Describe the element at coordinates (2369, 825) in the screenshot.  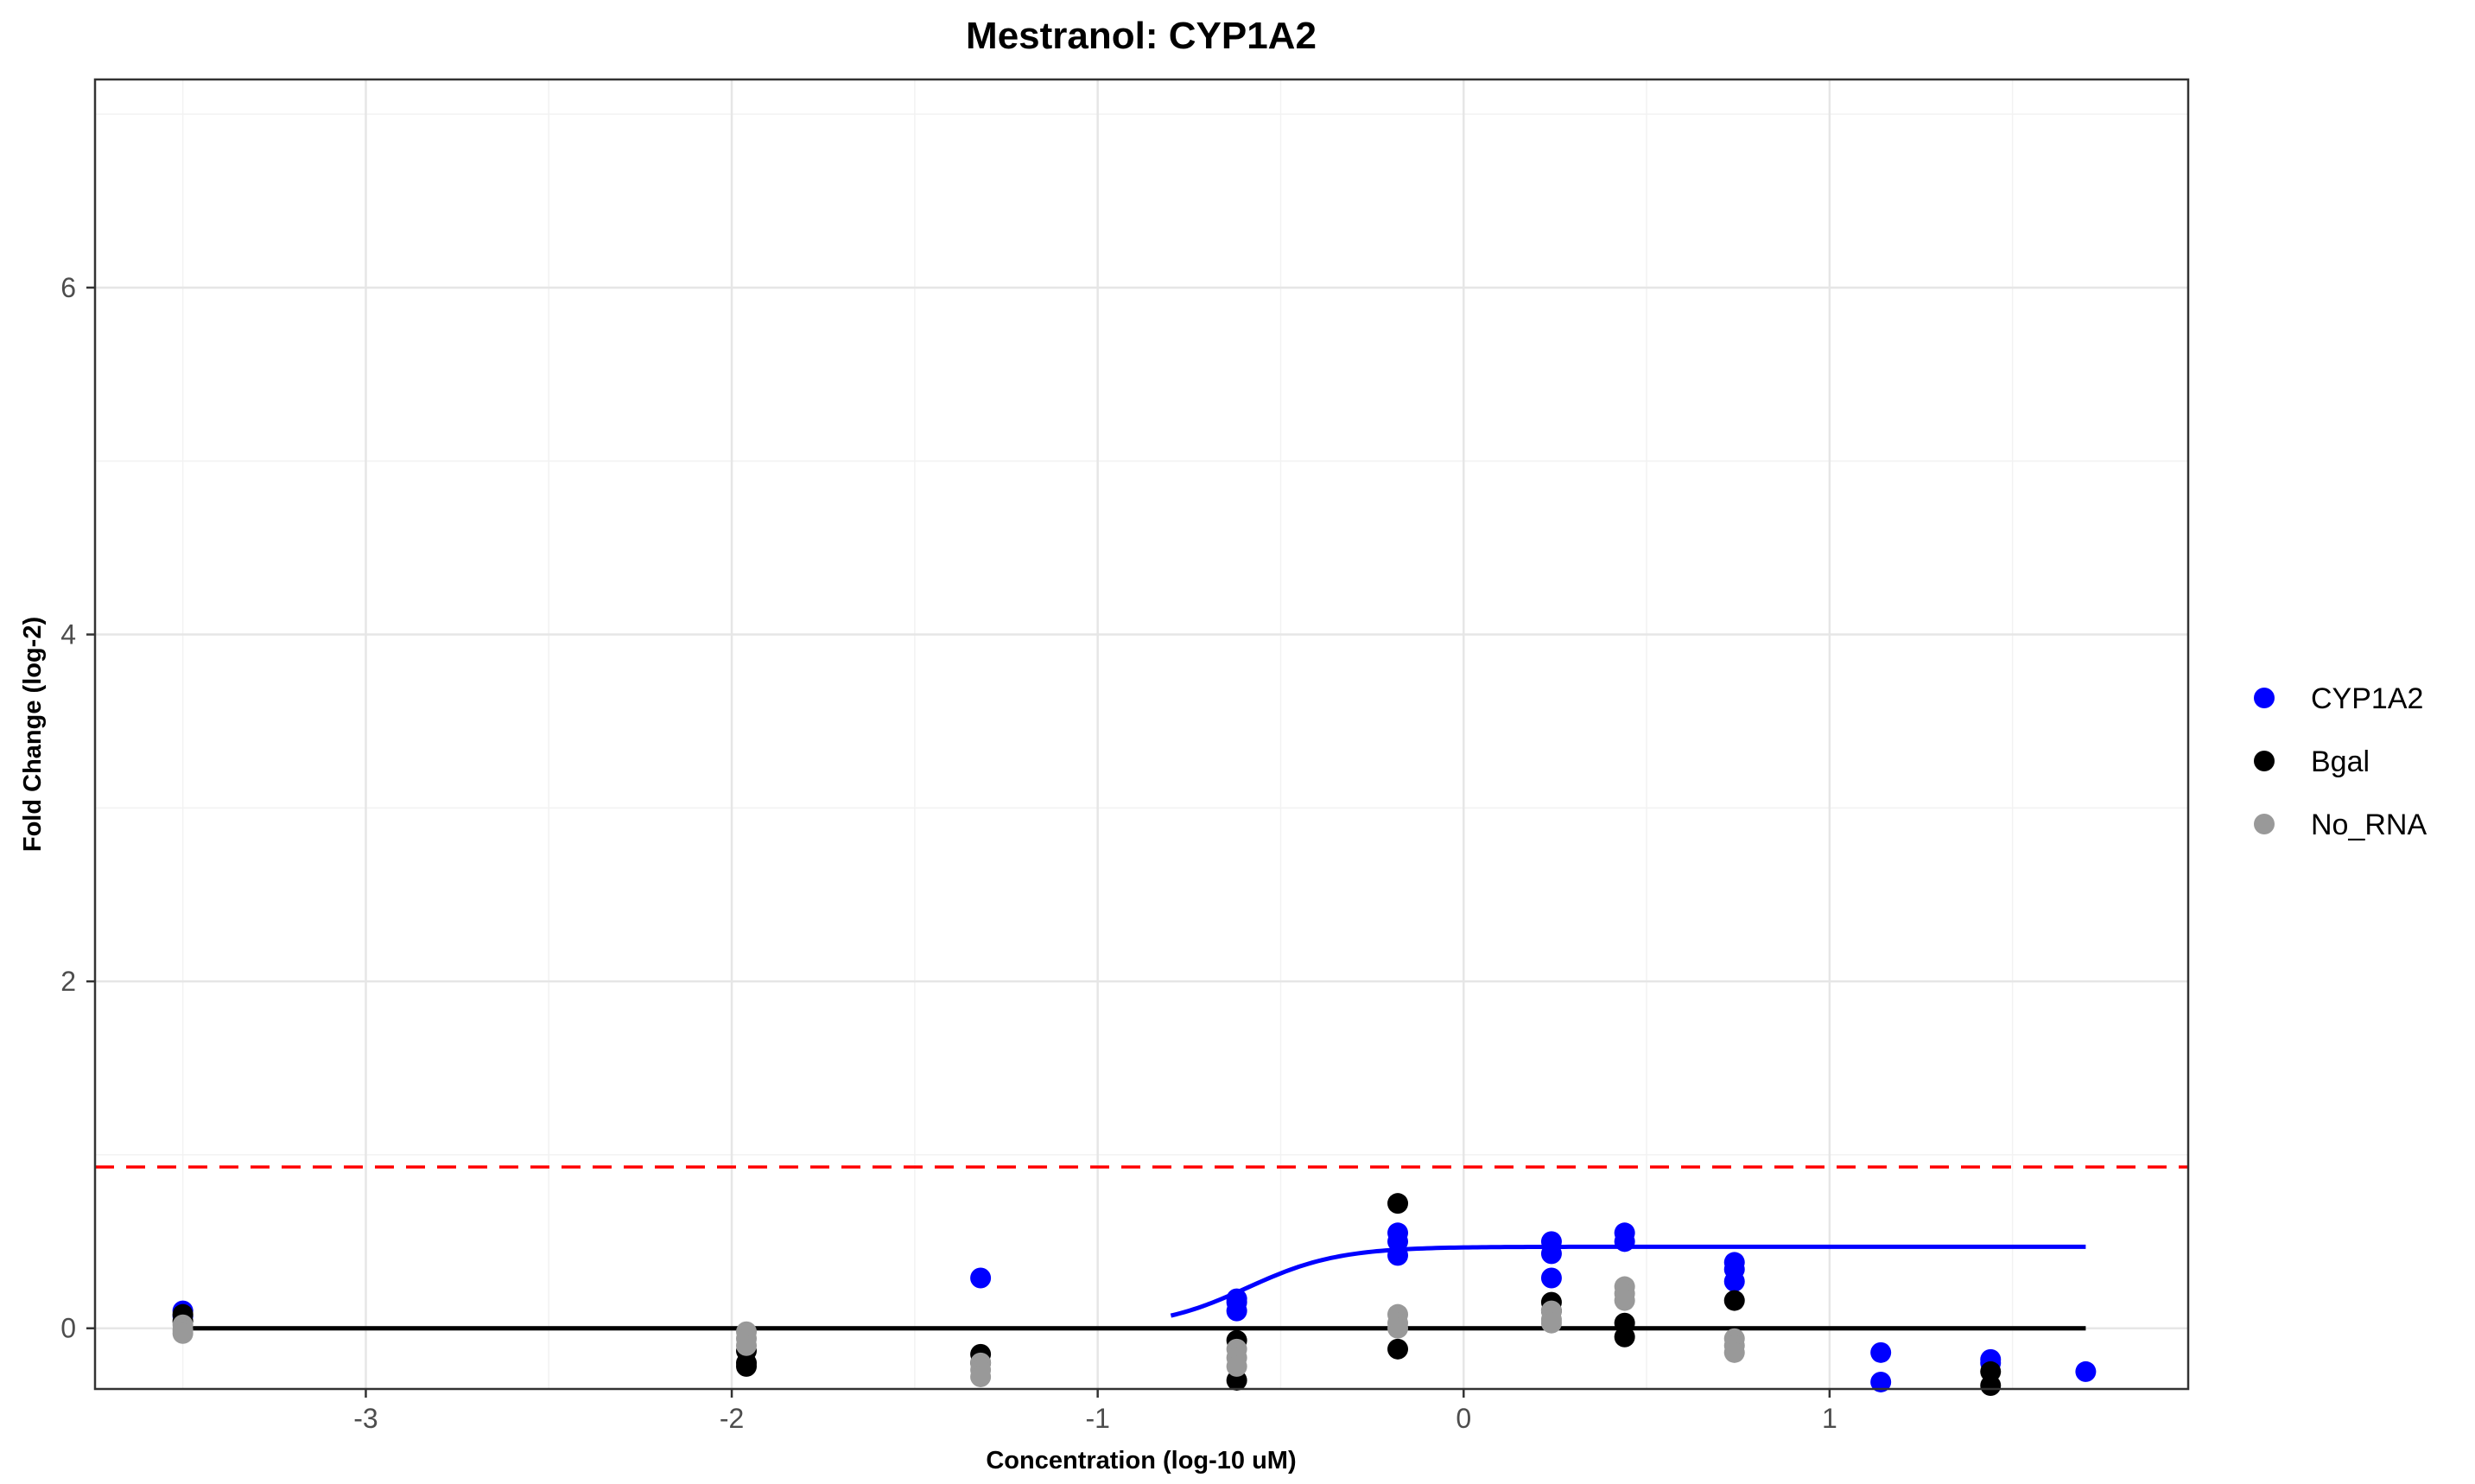
I see `legend-label: No_RNA` at that location.